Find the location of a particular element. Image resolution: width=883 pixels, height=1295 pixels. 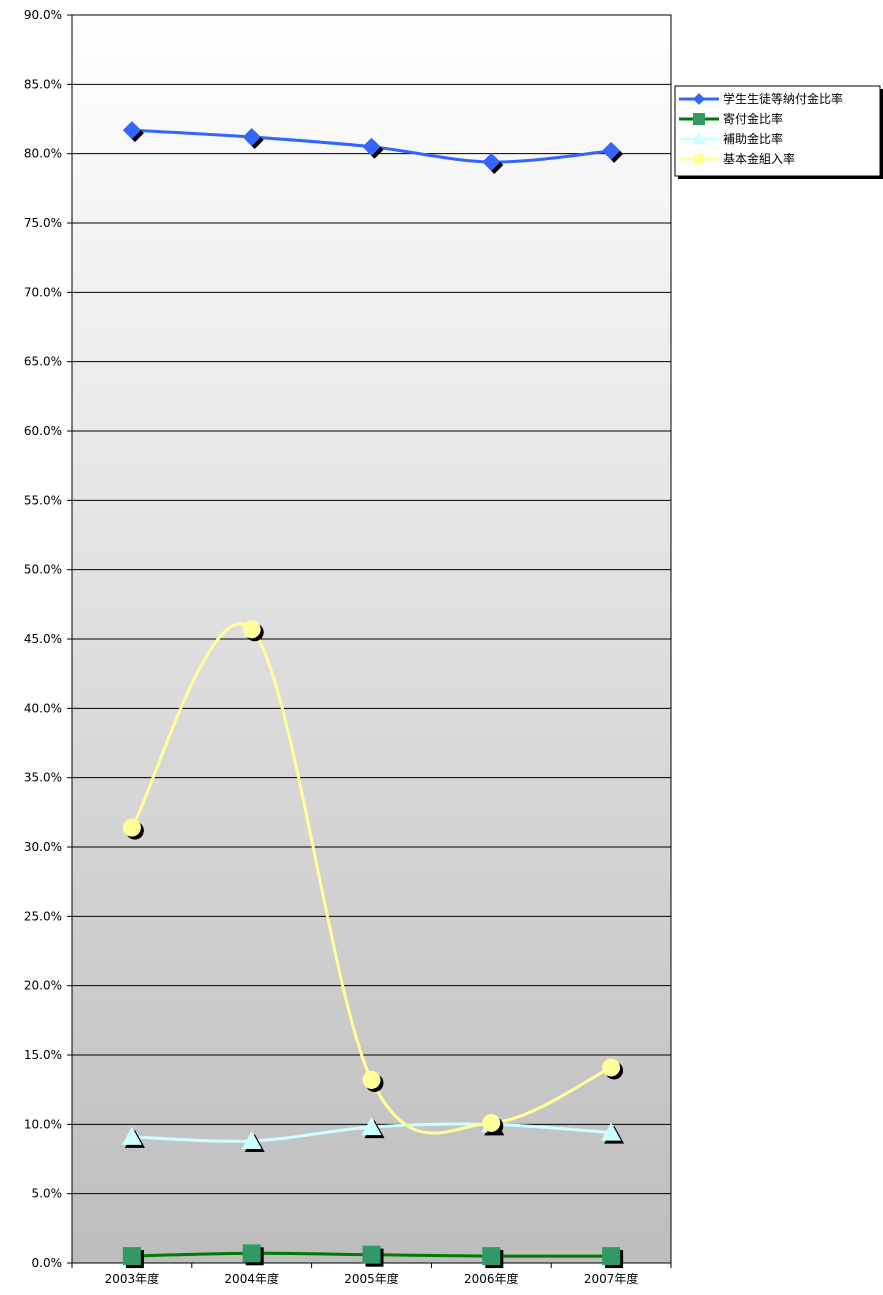

y-tick-label-9: 45.0% is located at coordinates (43, 639).